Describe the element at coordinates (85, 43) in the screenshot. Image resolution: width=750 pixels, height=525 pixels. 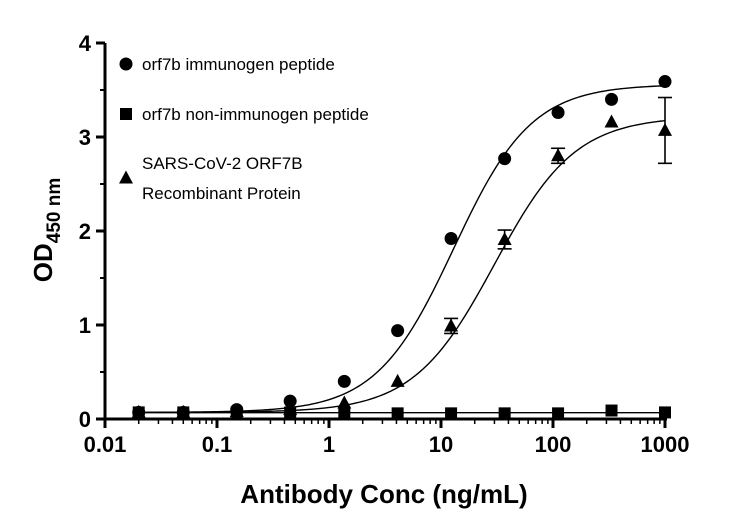
I see `y-tick-label: 4` at that location.